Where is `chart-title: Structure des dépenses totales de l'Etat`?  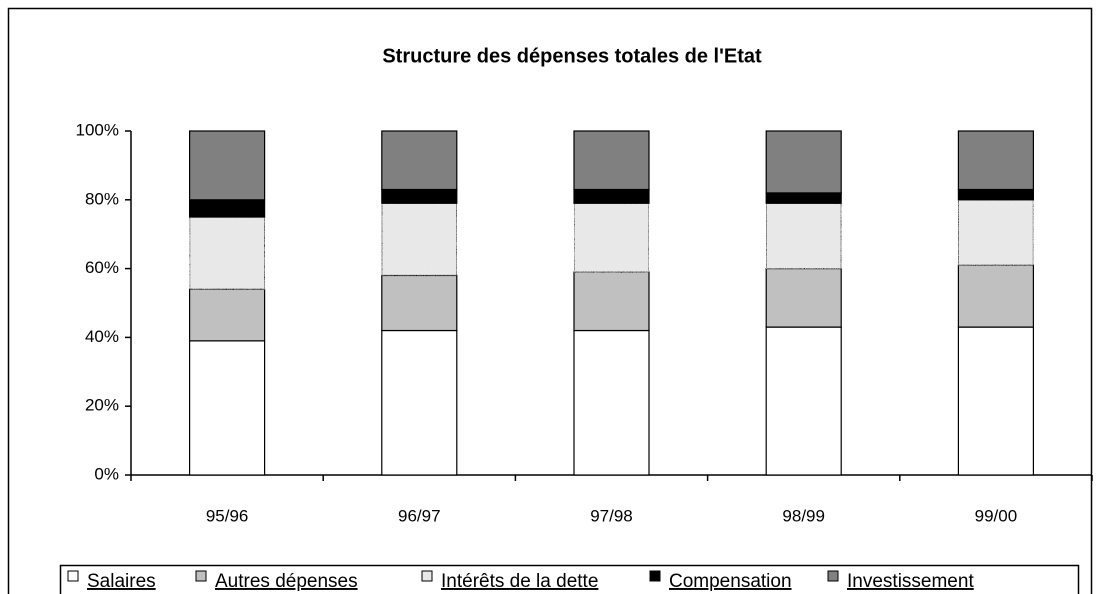
chart-title: Structure des dépenses totales de l'Etat is located at coordinates (572, 56).